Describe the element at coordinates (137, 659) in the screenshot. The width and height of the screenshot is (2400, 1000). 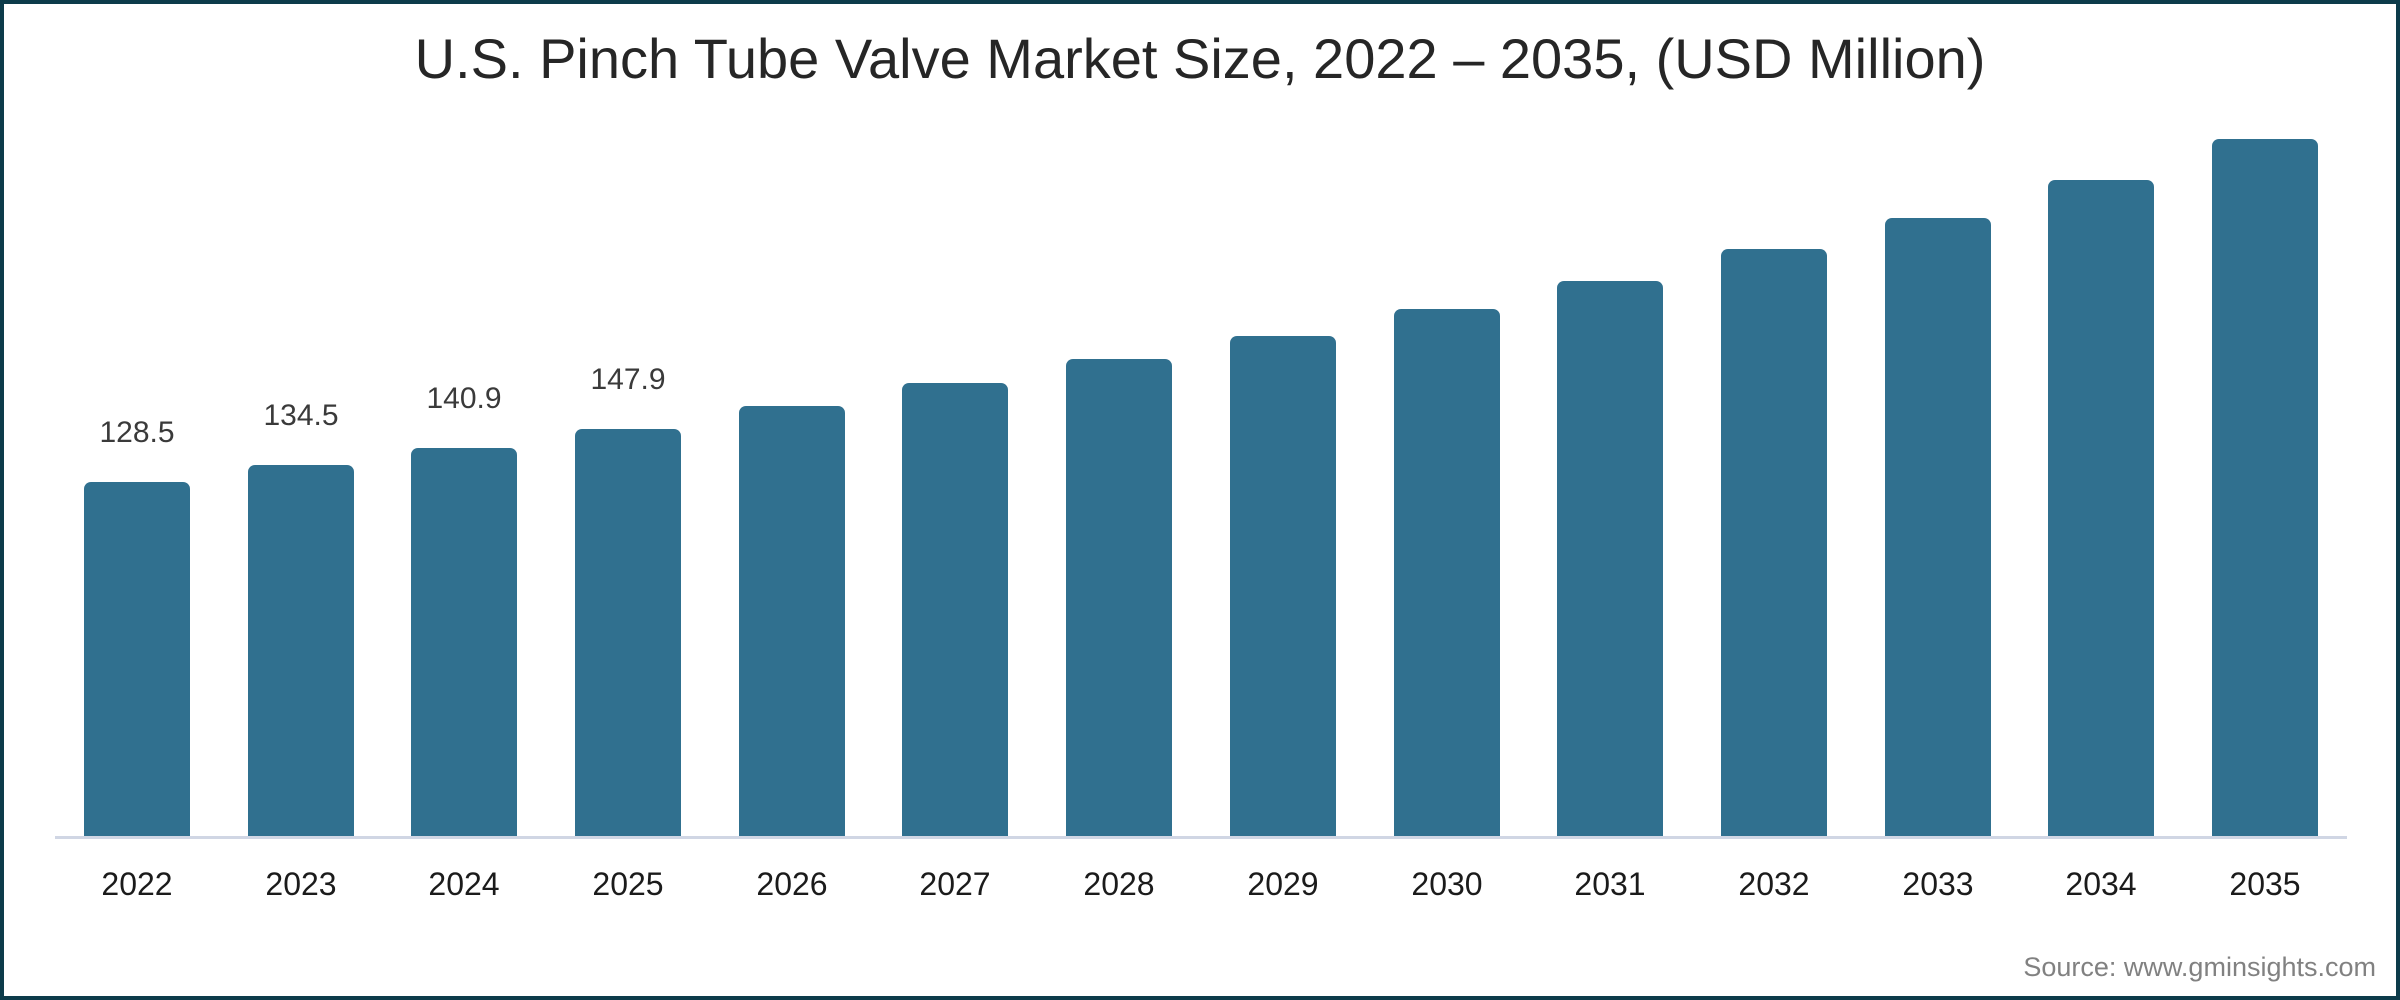
I see `bar-2022` at that location.